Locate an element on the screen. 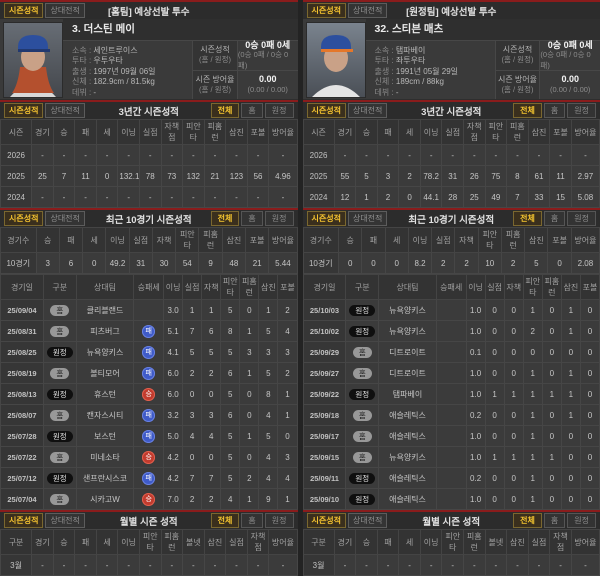 Image resolution: width=600 pixels, height=576 pixels. table-cell: 44.1 is located at coordinates (431, 197).